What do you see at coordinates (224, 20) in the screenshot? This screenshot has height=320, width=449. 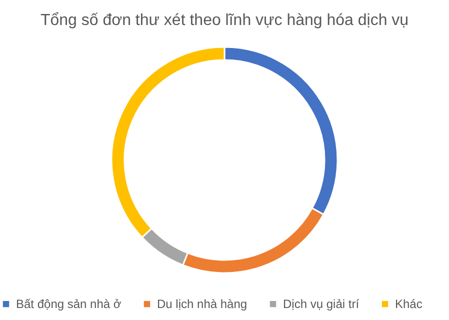 I see `chart-title: Tổng số đơn thư xét theo lĩnh vực hàng hóa dịch vụ` at bounding box center [224, 20].